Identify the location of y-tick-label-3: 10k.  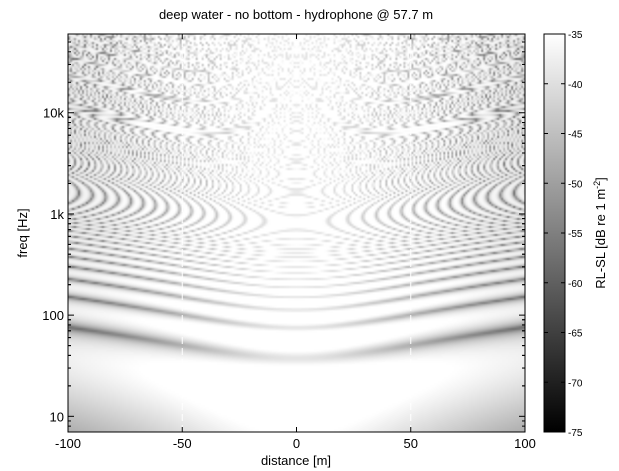
(53, 113).